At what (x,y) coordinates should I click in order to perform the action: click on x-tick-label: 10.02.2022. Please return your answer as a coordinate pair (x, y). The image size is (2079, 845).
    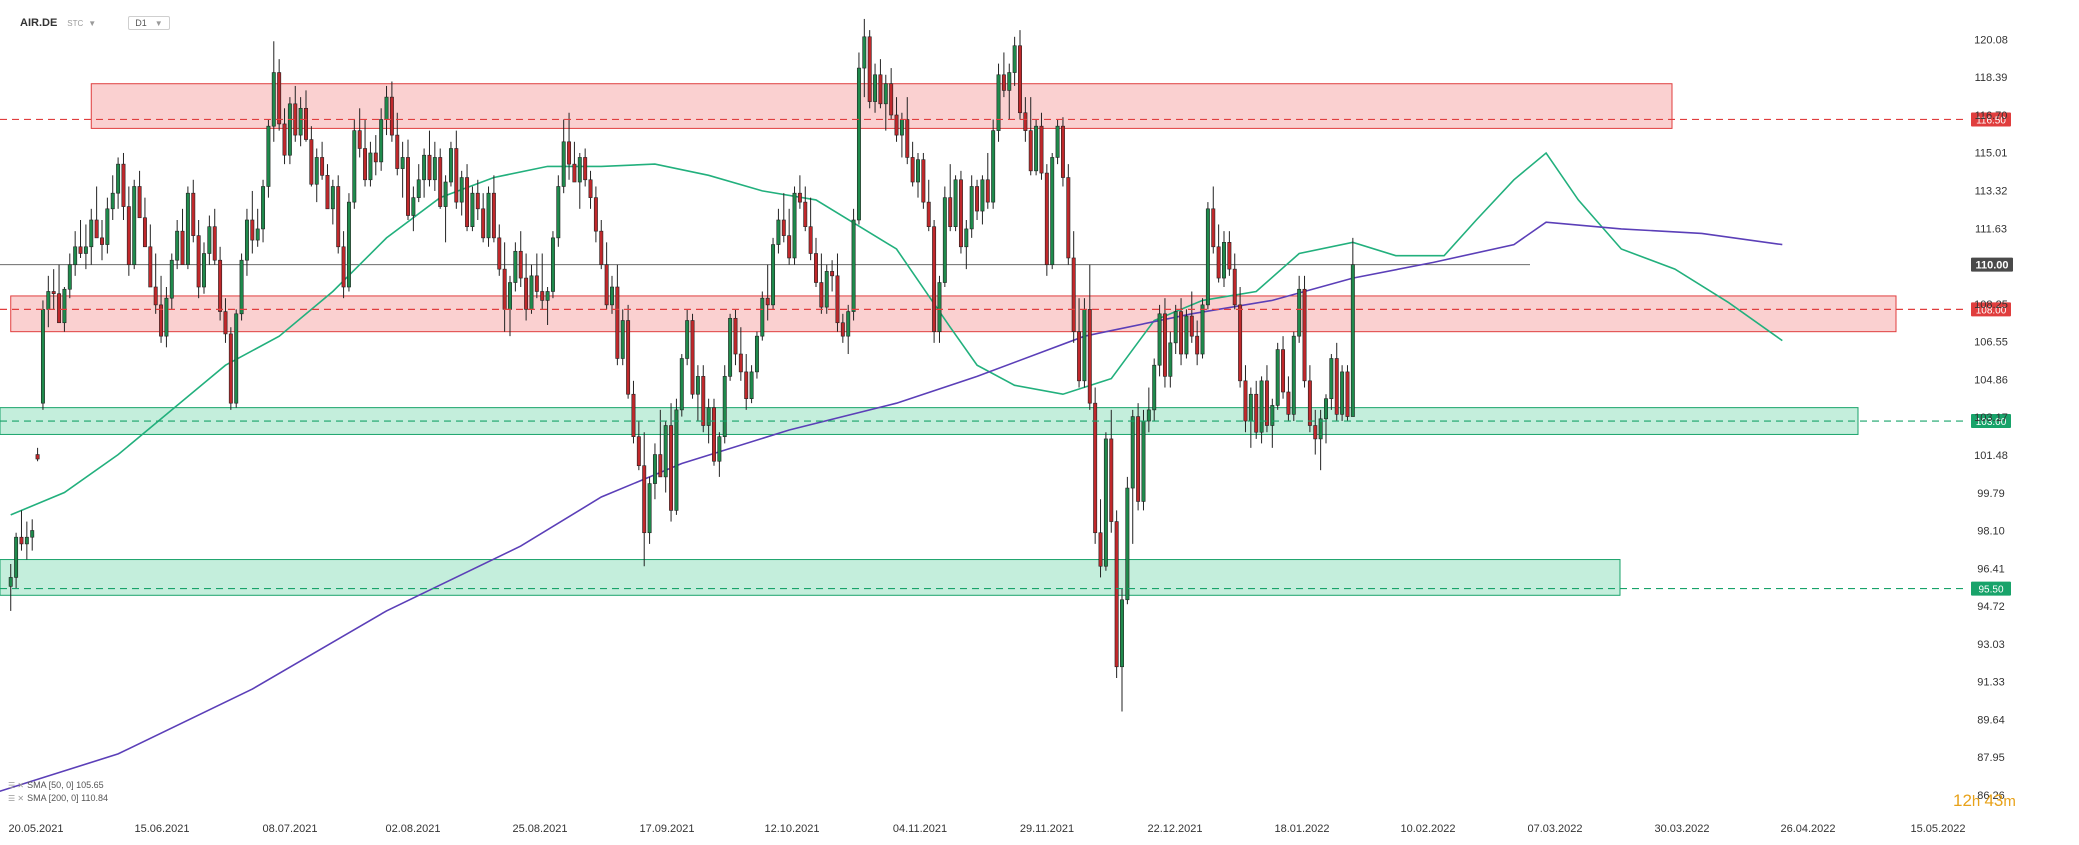
    Looking at the image, I should click on (1427, 829).